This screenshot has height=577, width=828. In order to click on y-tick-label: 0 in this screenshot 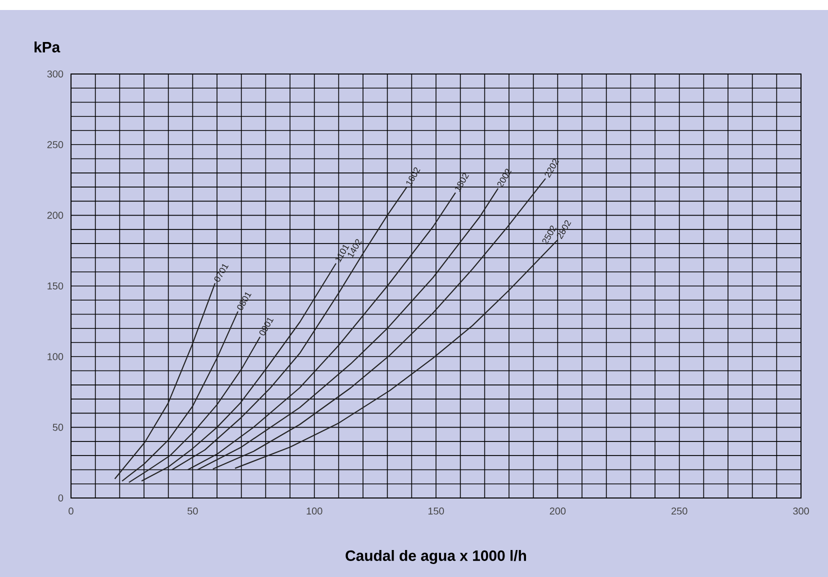, I will do `click(61, 498)`.